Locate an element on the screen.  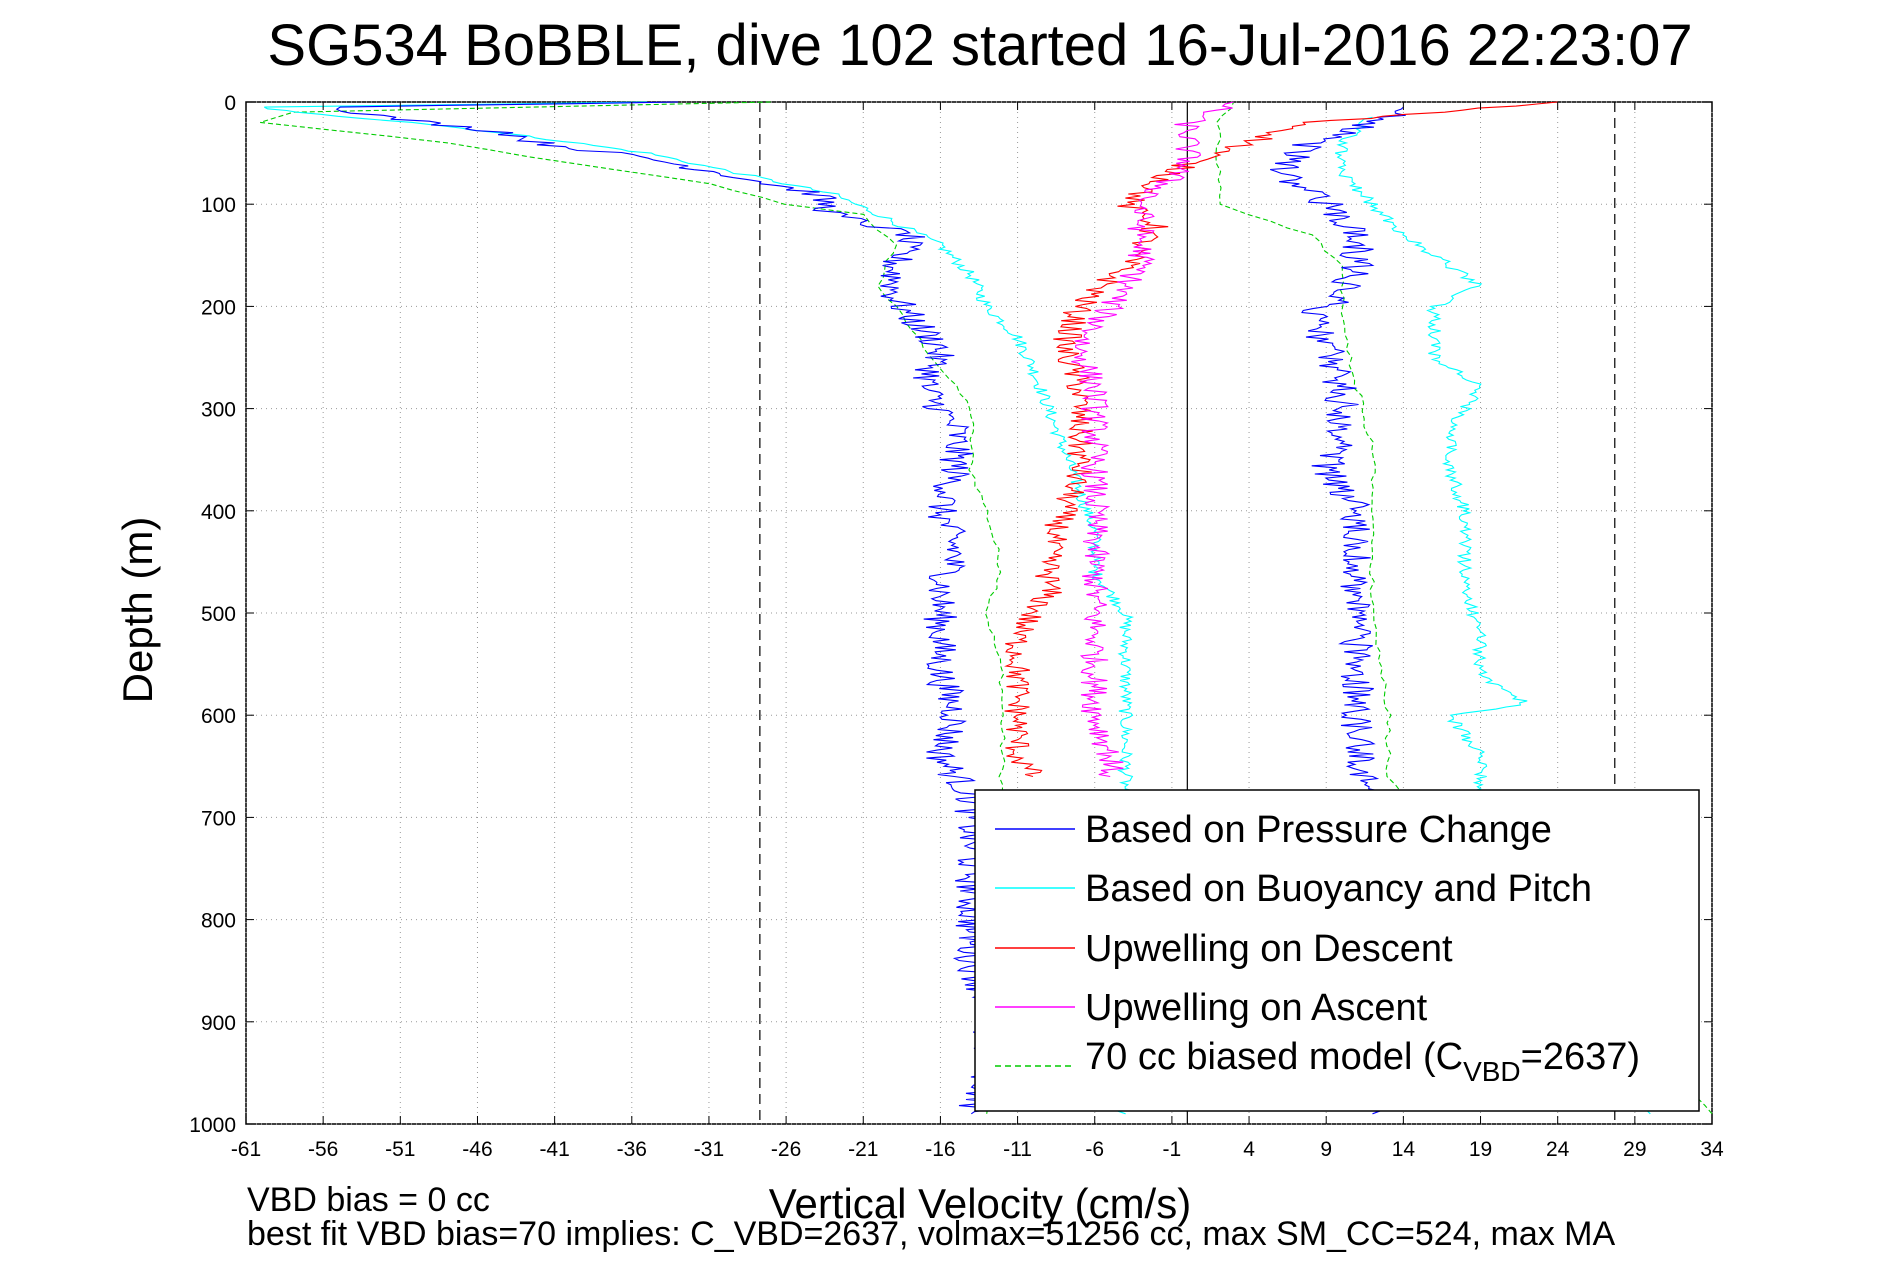
y-tick-label: 900 is located at coordinates (218, 1023).